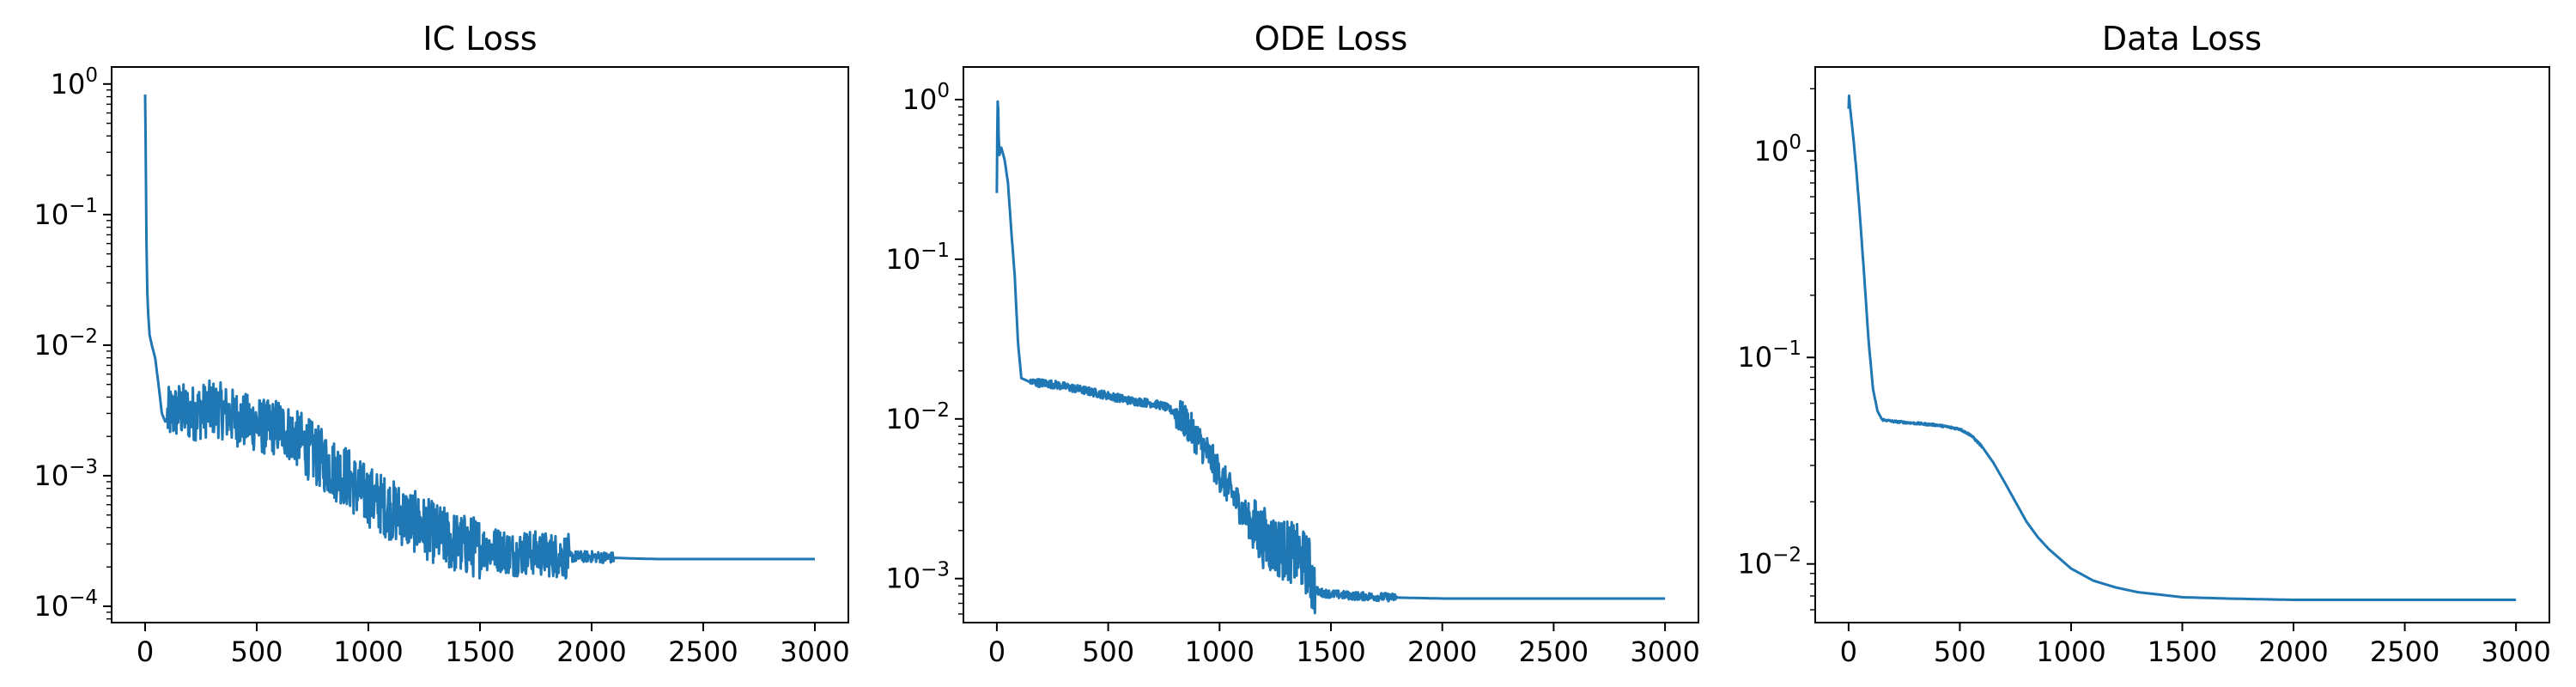 This screenshot has height=687, width=2576. I want to click on data-loss-x-axis: 0 500 1000 1500 2000 2500 3000, so click(2195, 645).